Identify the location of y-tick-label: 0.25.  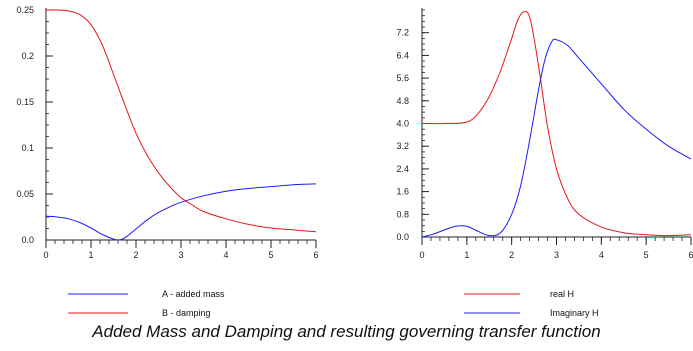
(25, 10).